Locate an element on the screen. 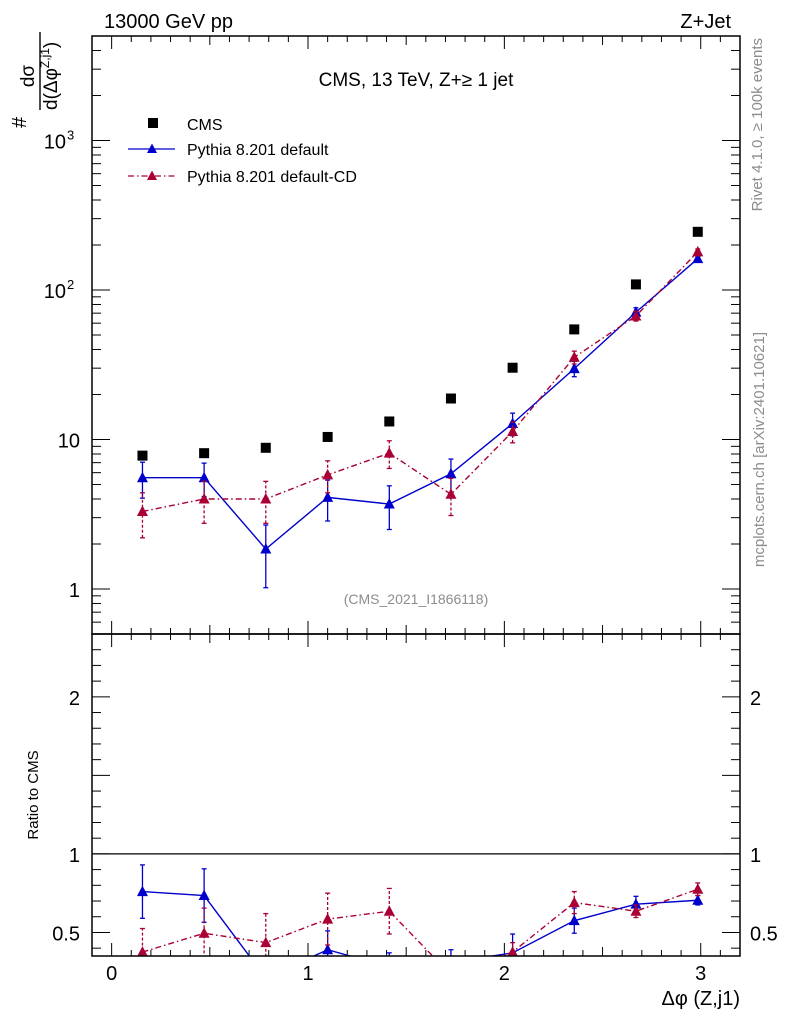 The width and height of the screenshot is (786, 1024). y-label-superscript: Z,j1 is located at coordinates (45, 58).